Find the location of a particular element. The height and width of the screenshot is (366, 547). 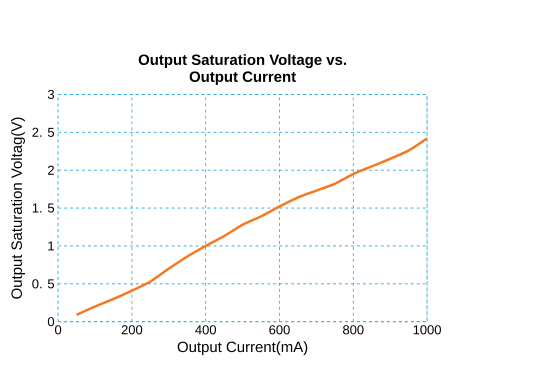

y-tick-label: 0 is located at coordinates (51, 321).